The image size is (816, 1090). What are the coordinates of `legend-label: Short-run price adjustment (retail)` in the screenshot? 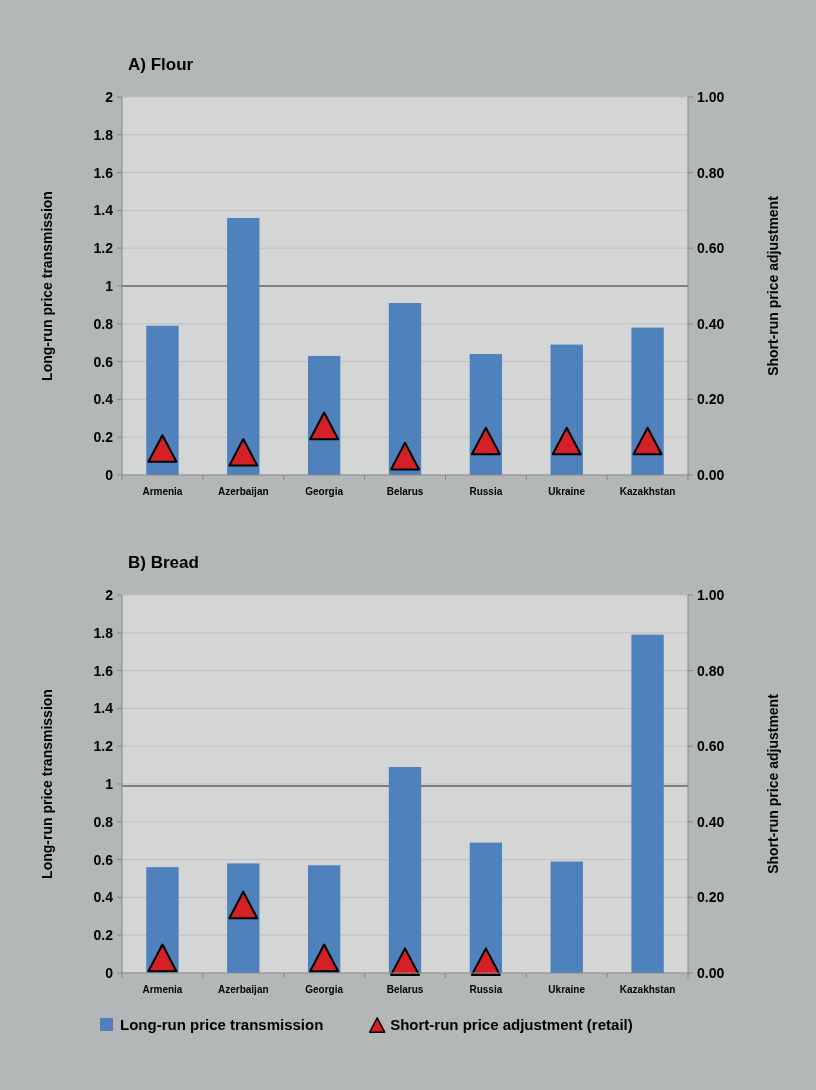 It's located at (511, 1025).